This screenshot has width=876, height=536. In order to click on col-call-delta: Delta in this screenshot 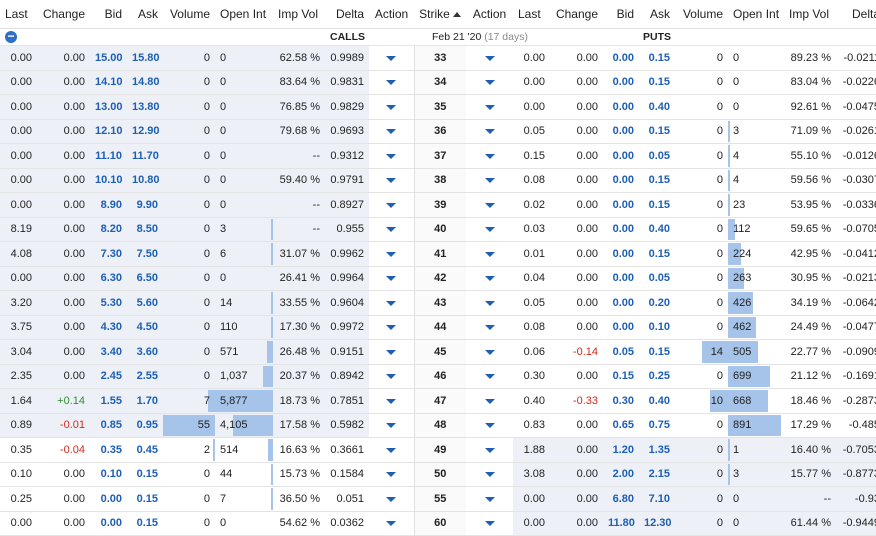, I will do `click(347, 14)`.